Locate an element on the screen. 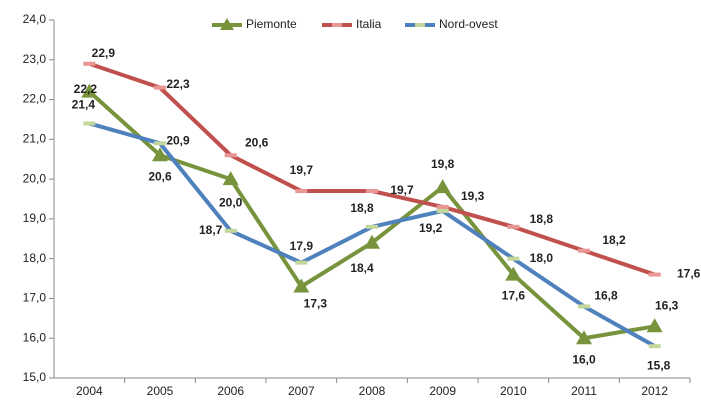  x-tick-label: 2008 is located at coordinates (372, 391).